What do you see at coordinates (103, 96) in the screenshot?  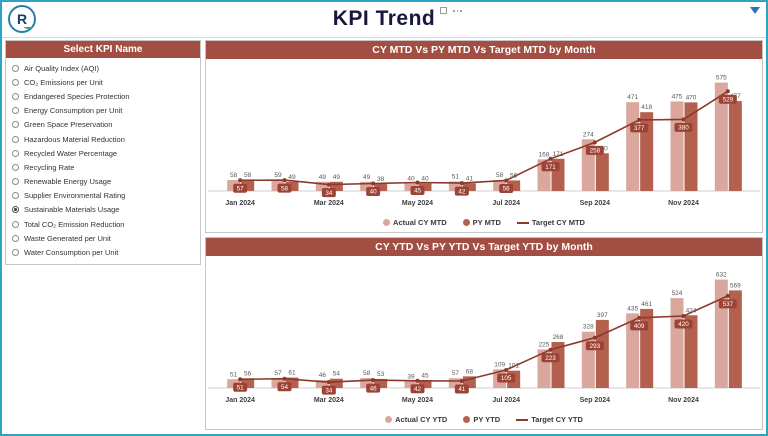 I see `kpi-option: Endangered Species Protection` at bounding box center [103, 96].